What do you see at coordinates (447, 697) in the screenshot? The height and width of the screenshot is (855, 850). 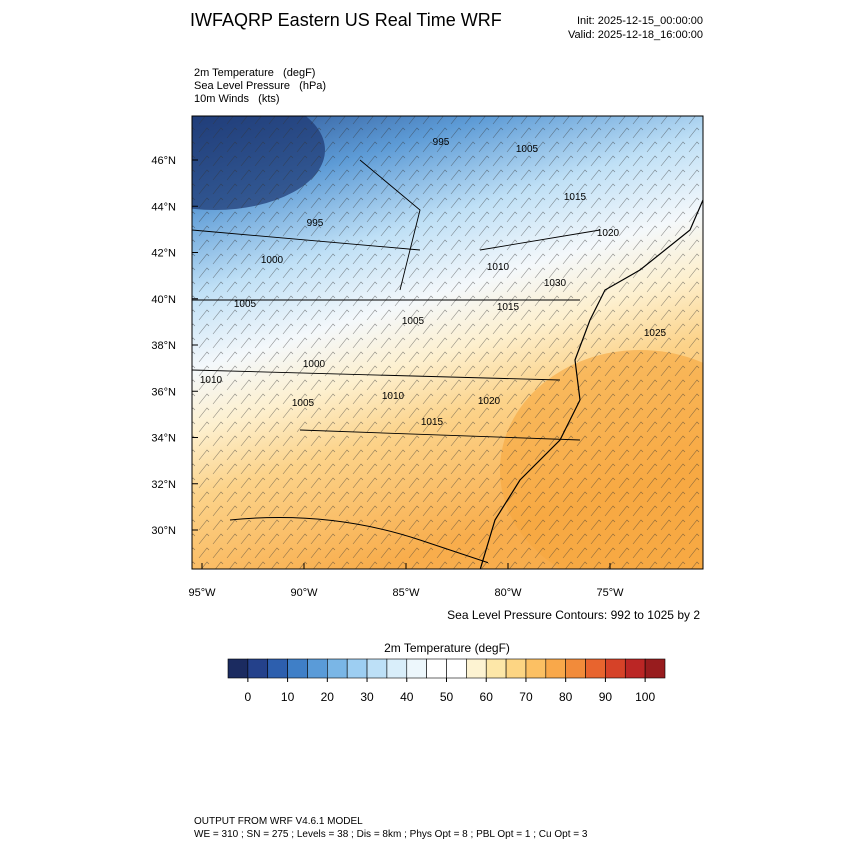 I see `colorbar-tick-label: 50` at bounding box center [447, 697].